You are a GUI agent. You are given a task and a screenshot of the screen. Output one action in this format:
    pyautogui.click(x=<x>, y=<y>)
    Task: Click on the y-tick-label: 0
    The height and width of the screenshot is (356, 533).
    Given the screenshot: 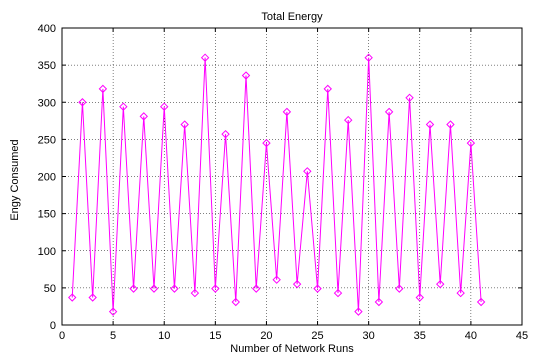 What is the action you would take?
    pyautogui.click(x=53, y=326)
    